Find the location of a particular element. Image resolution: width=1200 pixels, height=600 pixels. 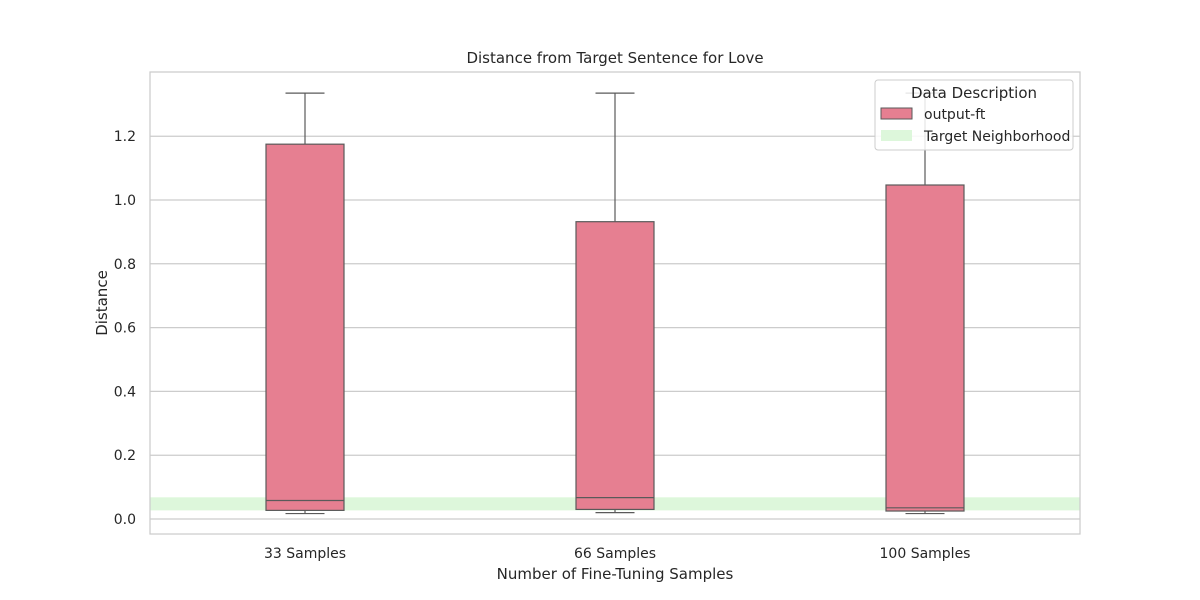

legend-title: Data Description is located at coordinates (974, 93).